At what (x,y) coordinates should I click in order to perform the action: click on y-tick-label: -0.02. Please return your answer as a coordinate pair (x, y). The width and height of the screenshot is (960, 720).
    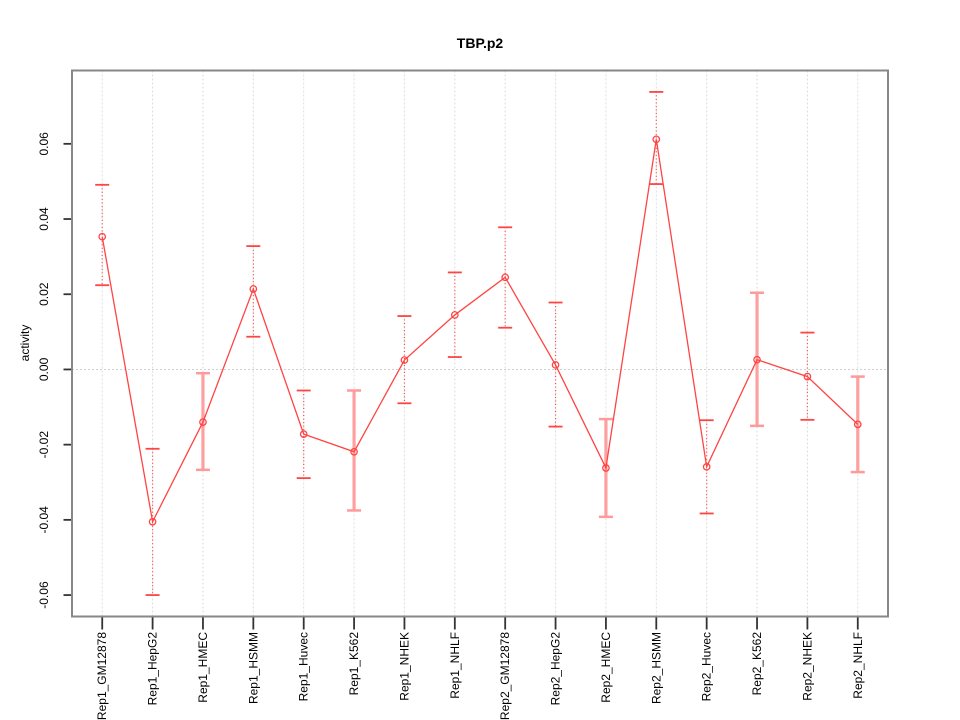
    Looking at the image, I should click on (44, 445).